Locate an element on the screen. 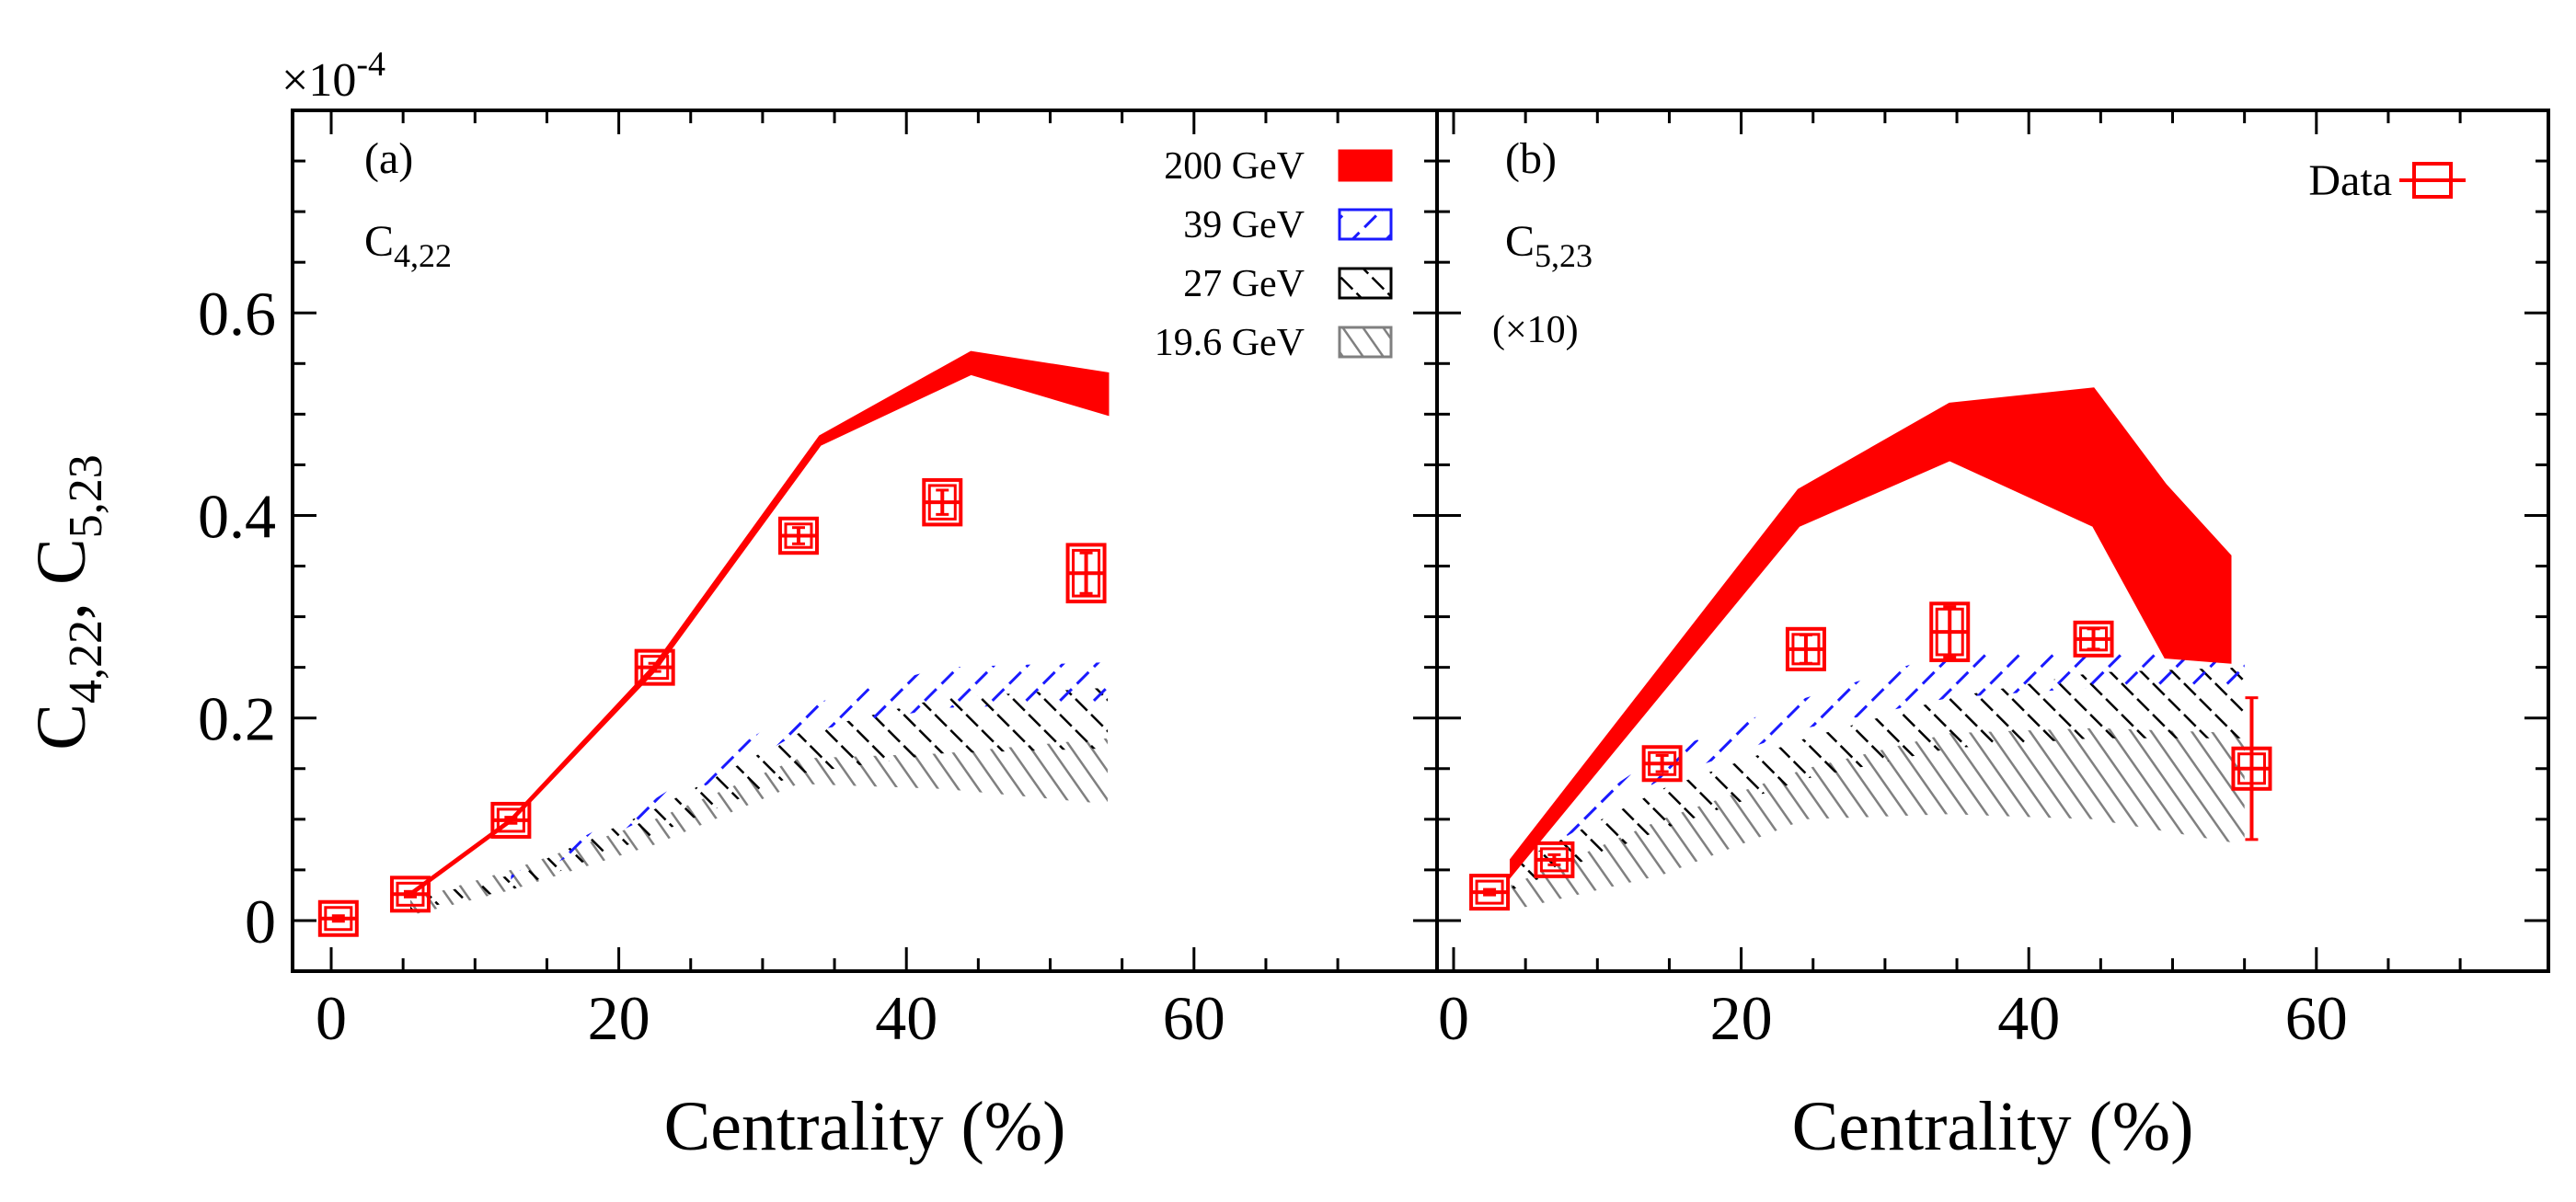  panel-label-a: (a) is located at coordinates (388, 158).